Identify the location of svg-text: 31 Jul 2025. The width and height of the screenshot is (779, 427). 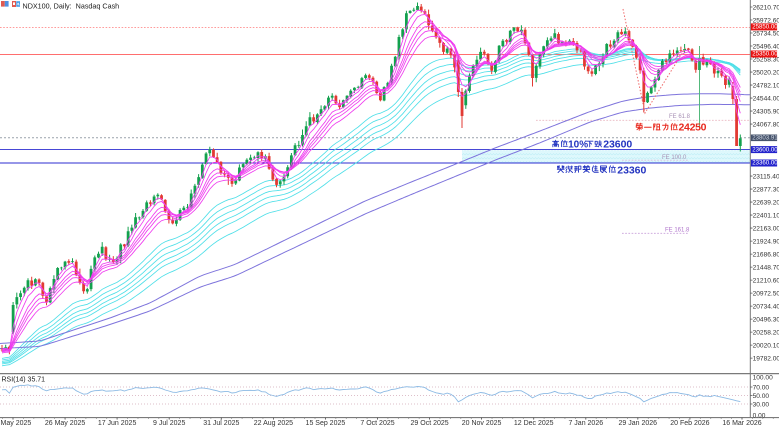
(221, 423).